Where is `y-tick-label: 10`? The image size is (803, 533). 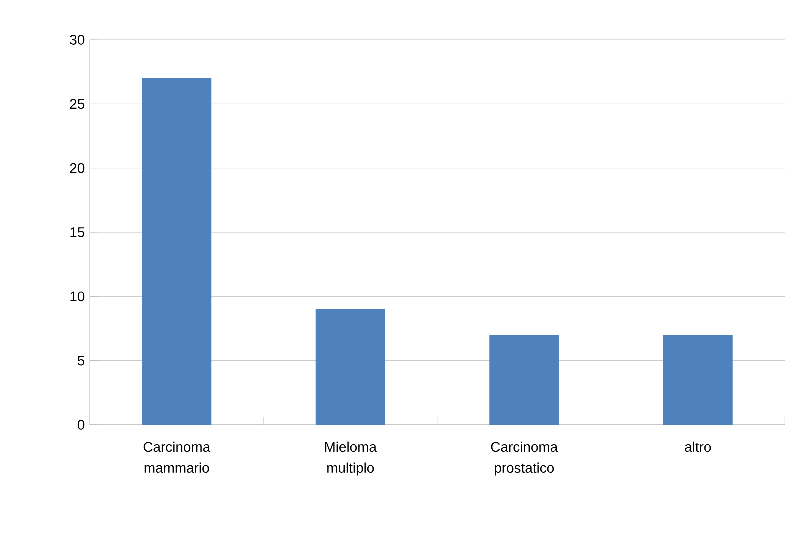 y-tick-label: 10 is located at coordinates (77, 297).